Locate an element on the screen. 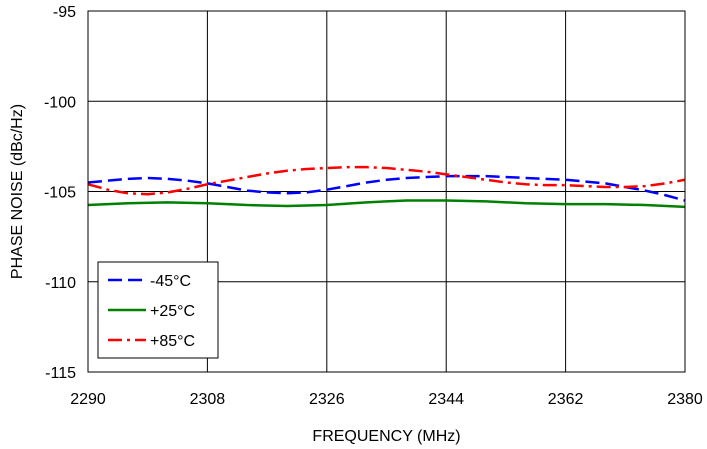 The image size is (707, 449). x-tick-label: 2362 is located at coordinates (566, 399).